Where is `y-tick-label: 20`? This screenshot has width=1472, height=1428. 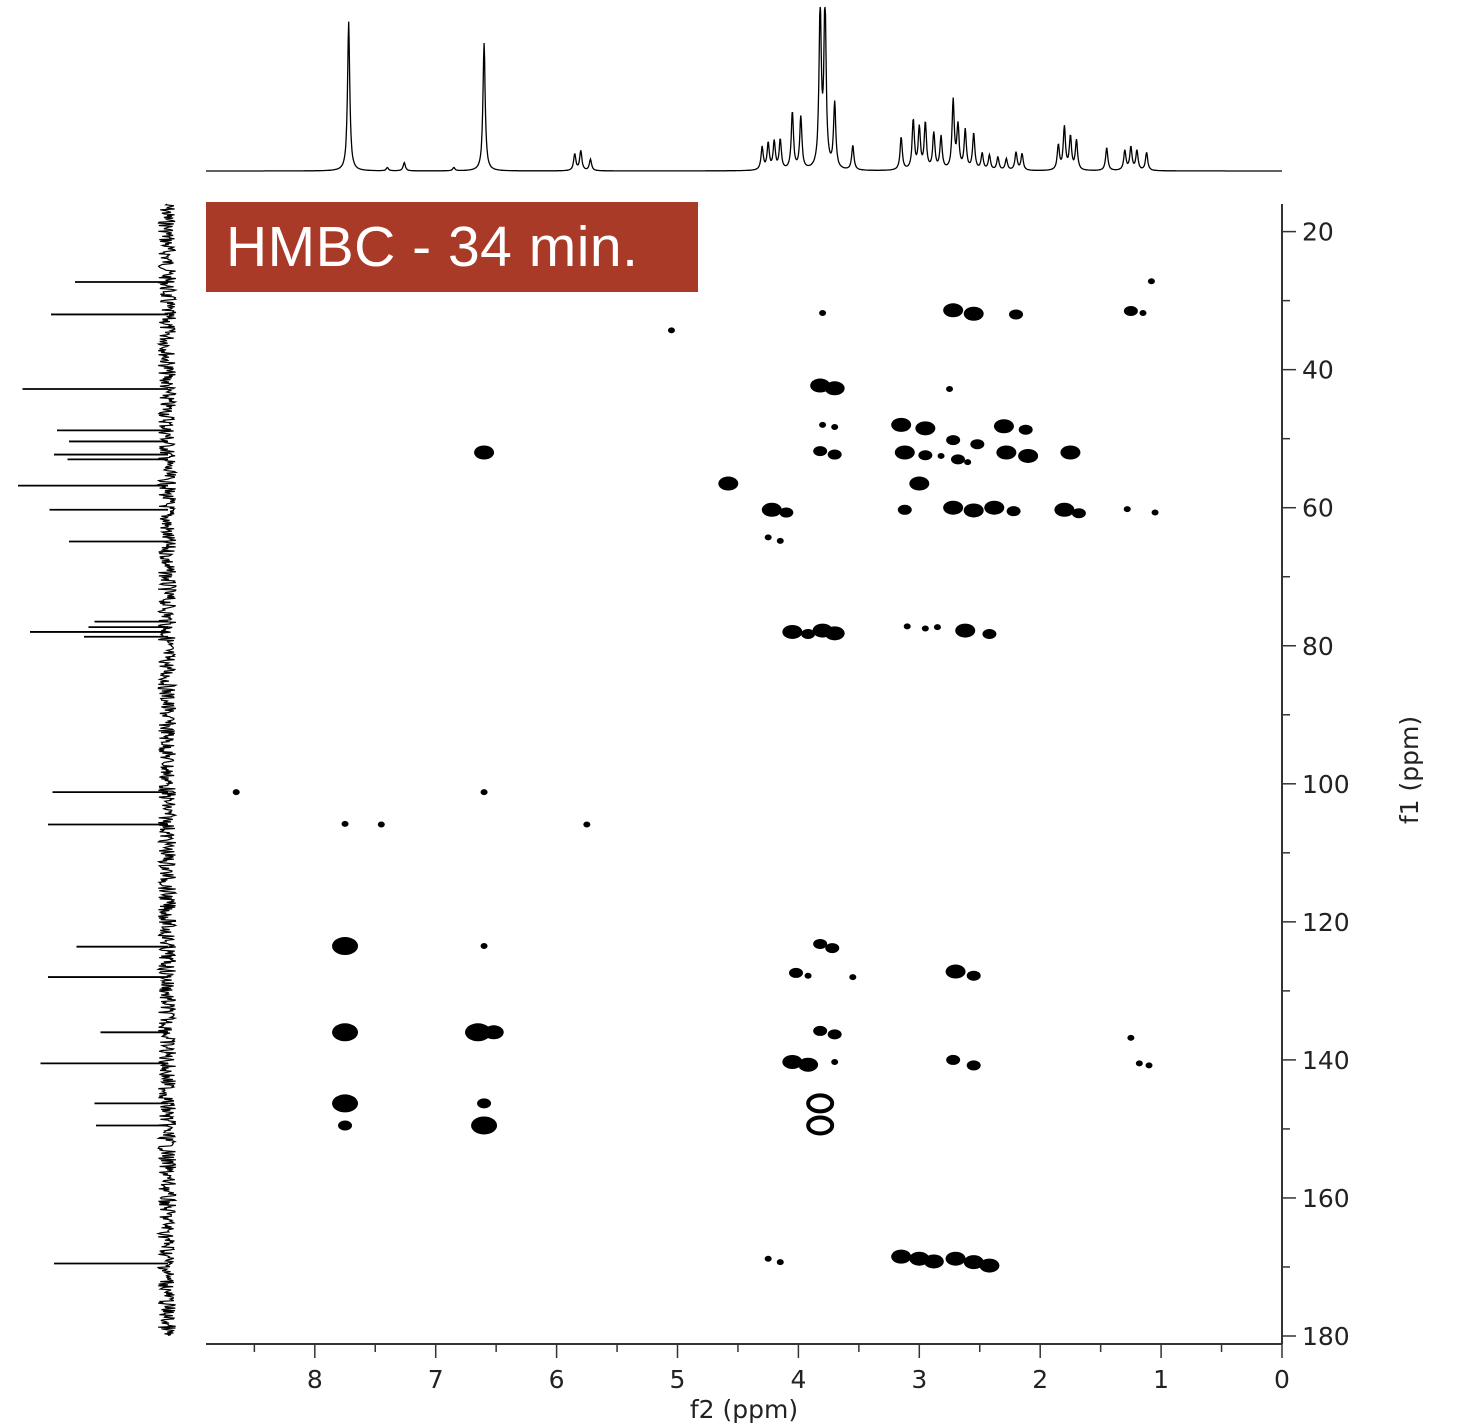 y-tick-label: 20 is located at coordinates (1318, 232).